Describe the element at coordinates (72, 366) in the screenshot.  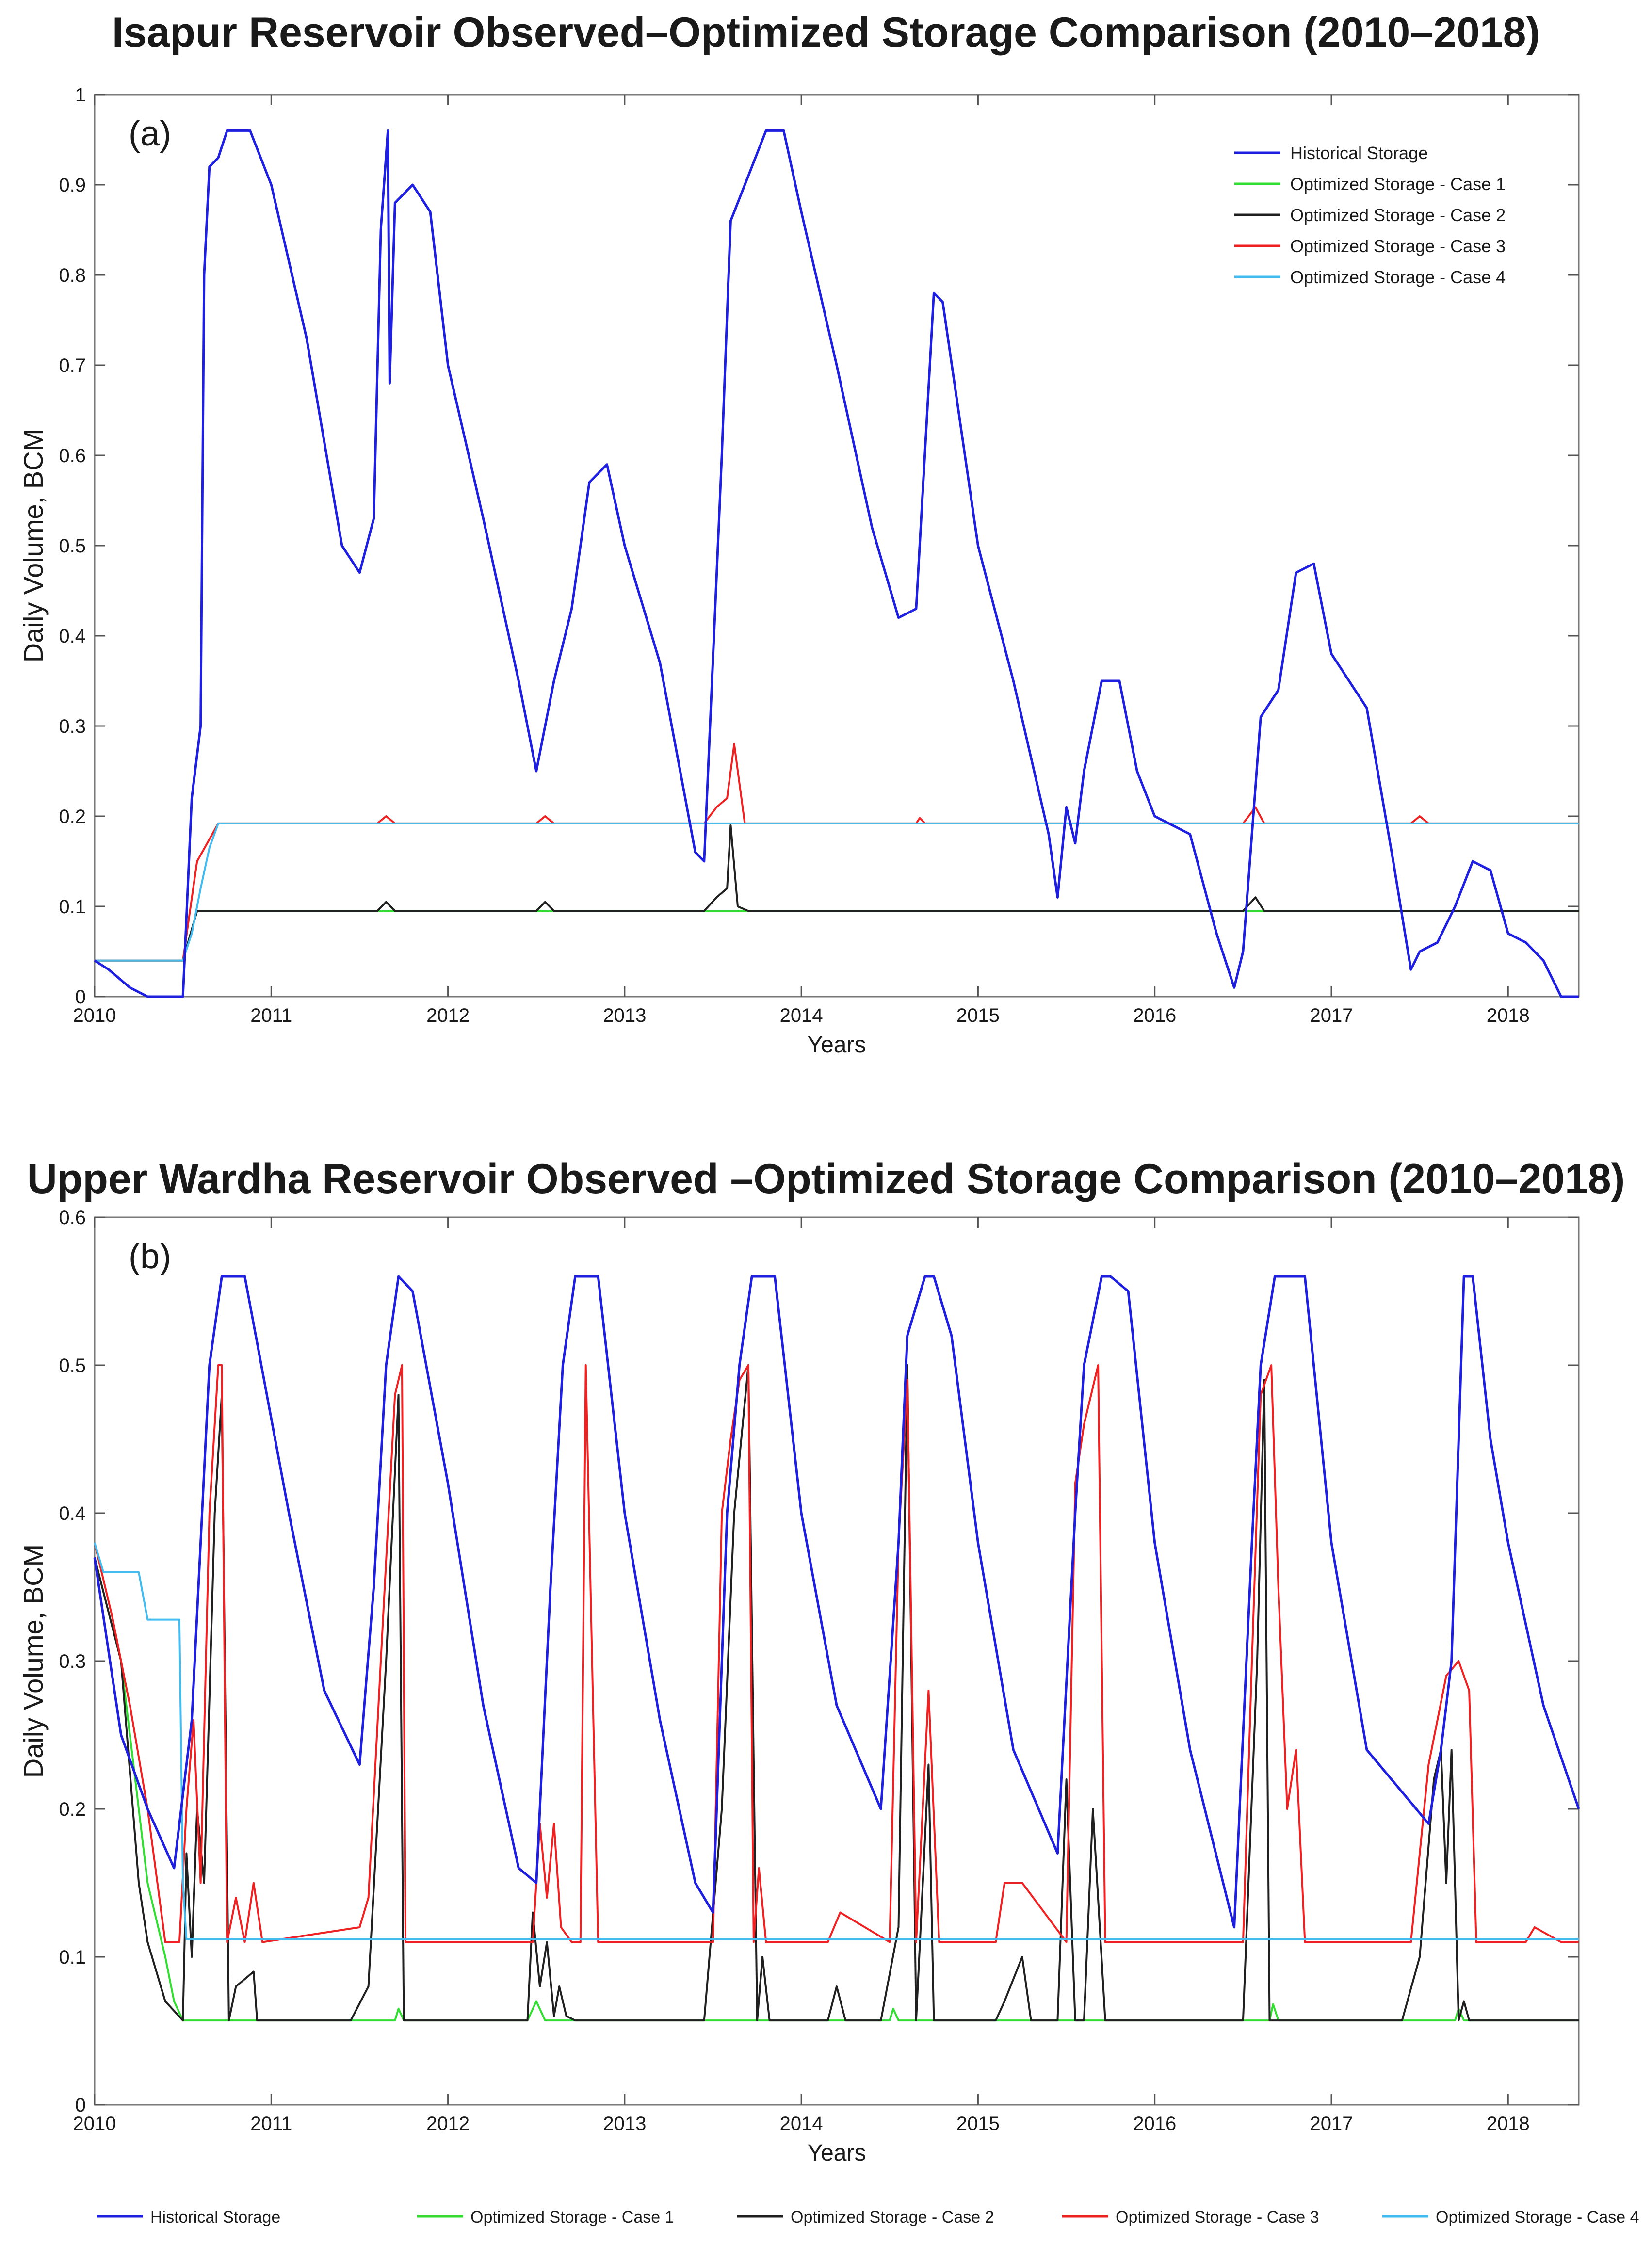
I see `y-tick-label: 0.7` at that location.